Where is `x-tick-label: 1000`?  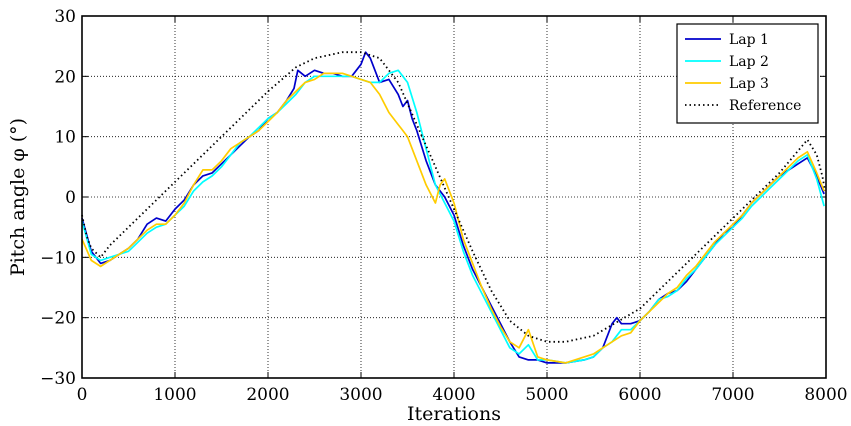 x-tick-label: 1000 is located at coordinates (174, 395).